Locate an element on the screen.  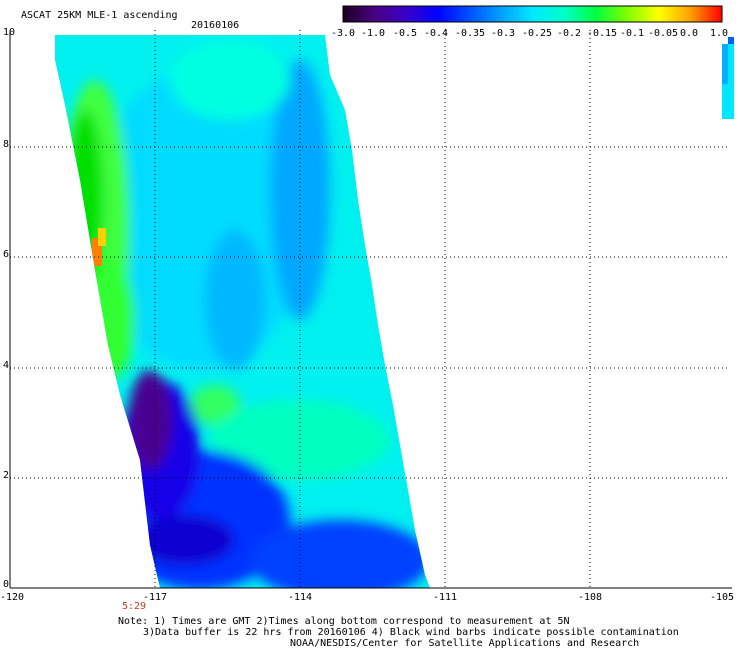
color-bar-gradient is located at coordinates (532, 14).